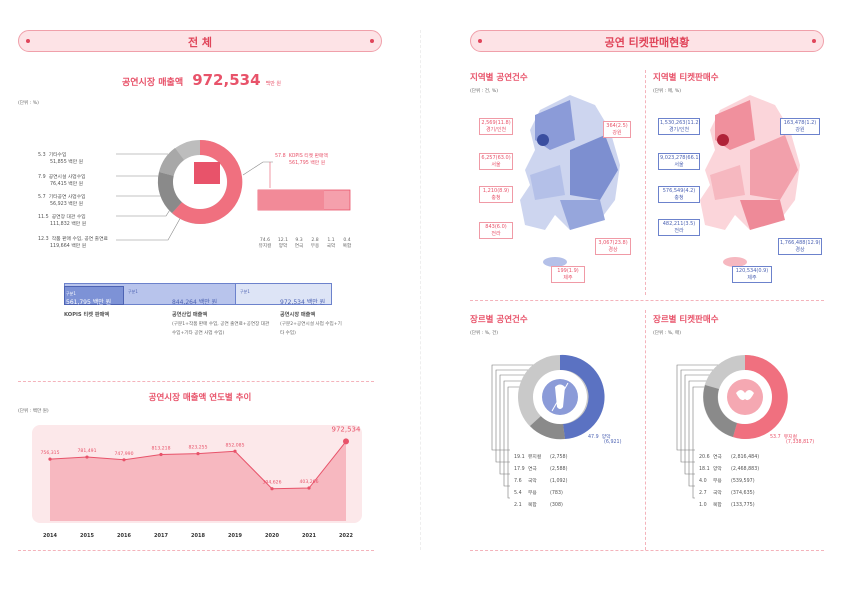 The width and height of the screenshot is (841, 595). What do you see at coordinates (647, 300) in the screenshot?
I see `right-row-separator` at bounding box center [647, 300].